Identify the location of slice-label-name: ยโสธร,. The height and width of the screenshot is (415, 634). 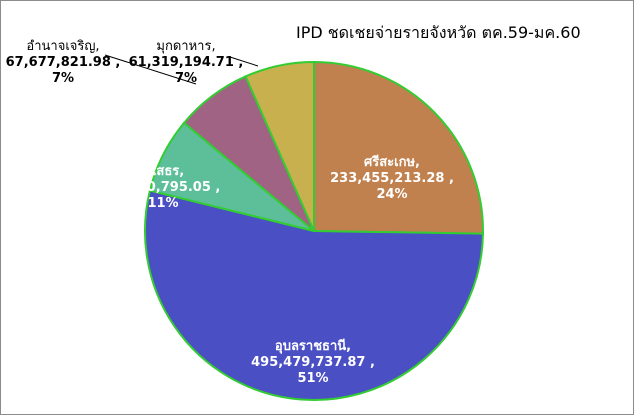
(163, 170).